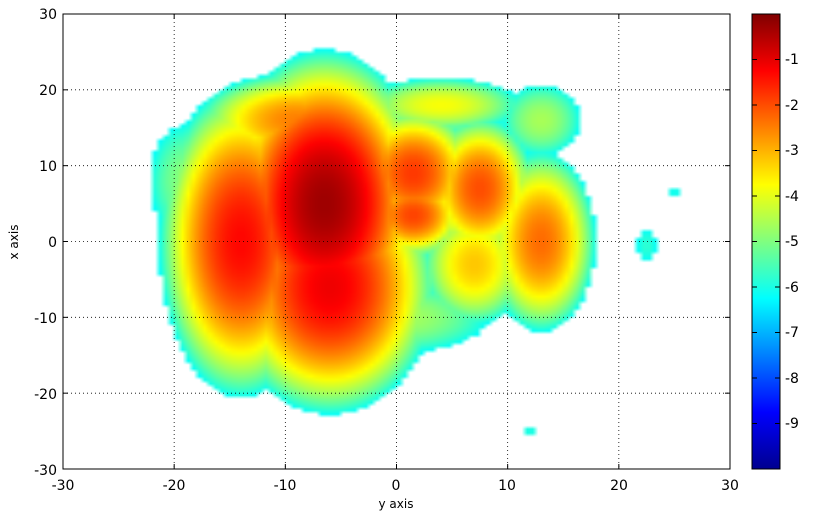  What do you see at coordinates (52, 243) in the screenshot?
I see `y-tick-label: 0` at bounding box center [52, 243].